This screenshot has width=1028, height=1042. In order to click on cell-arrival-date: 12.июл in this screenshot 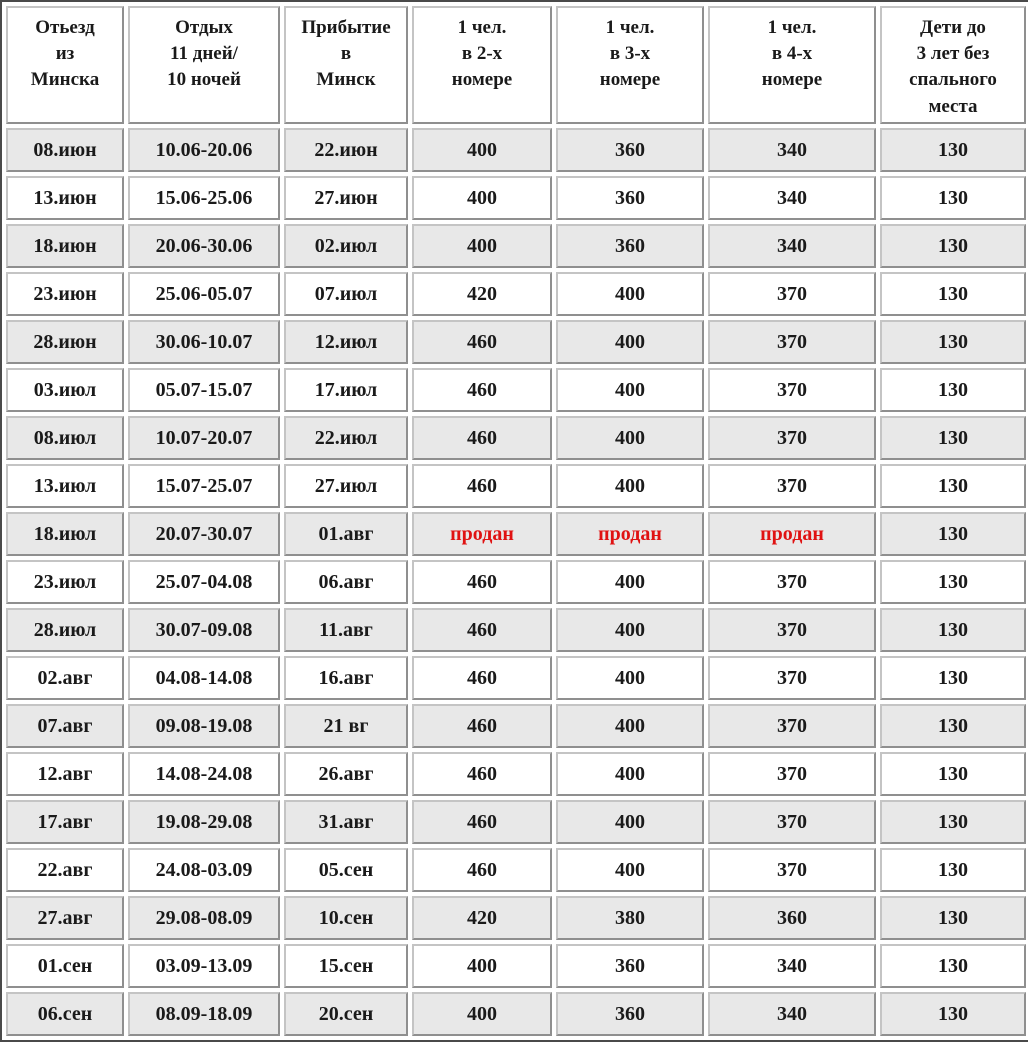, I will do `click(346, 342)`.